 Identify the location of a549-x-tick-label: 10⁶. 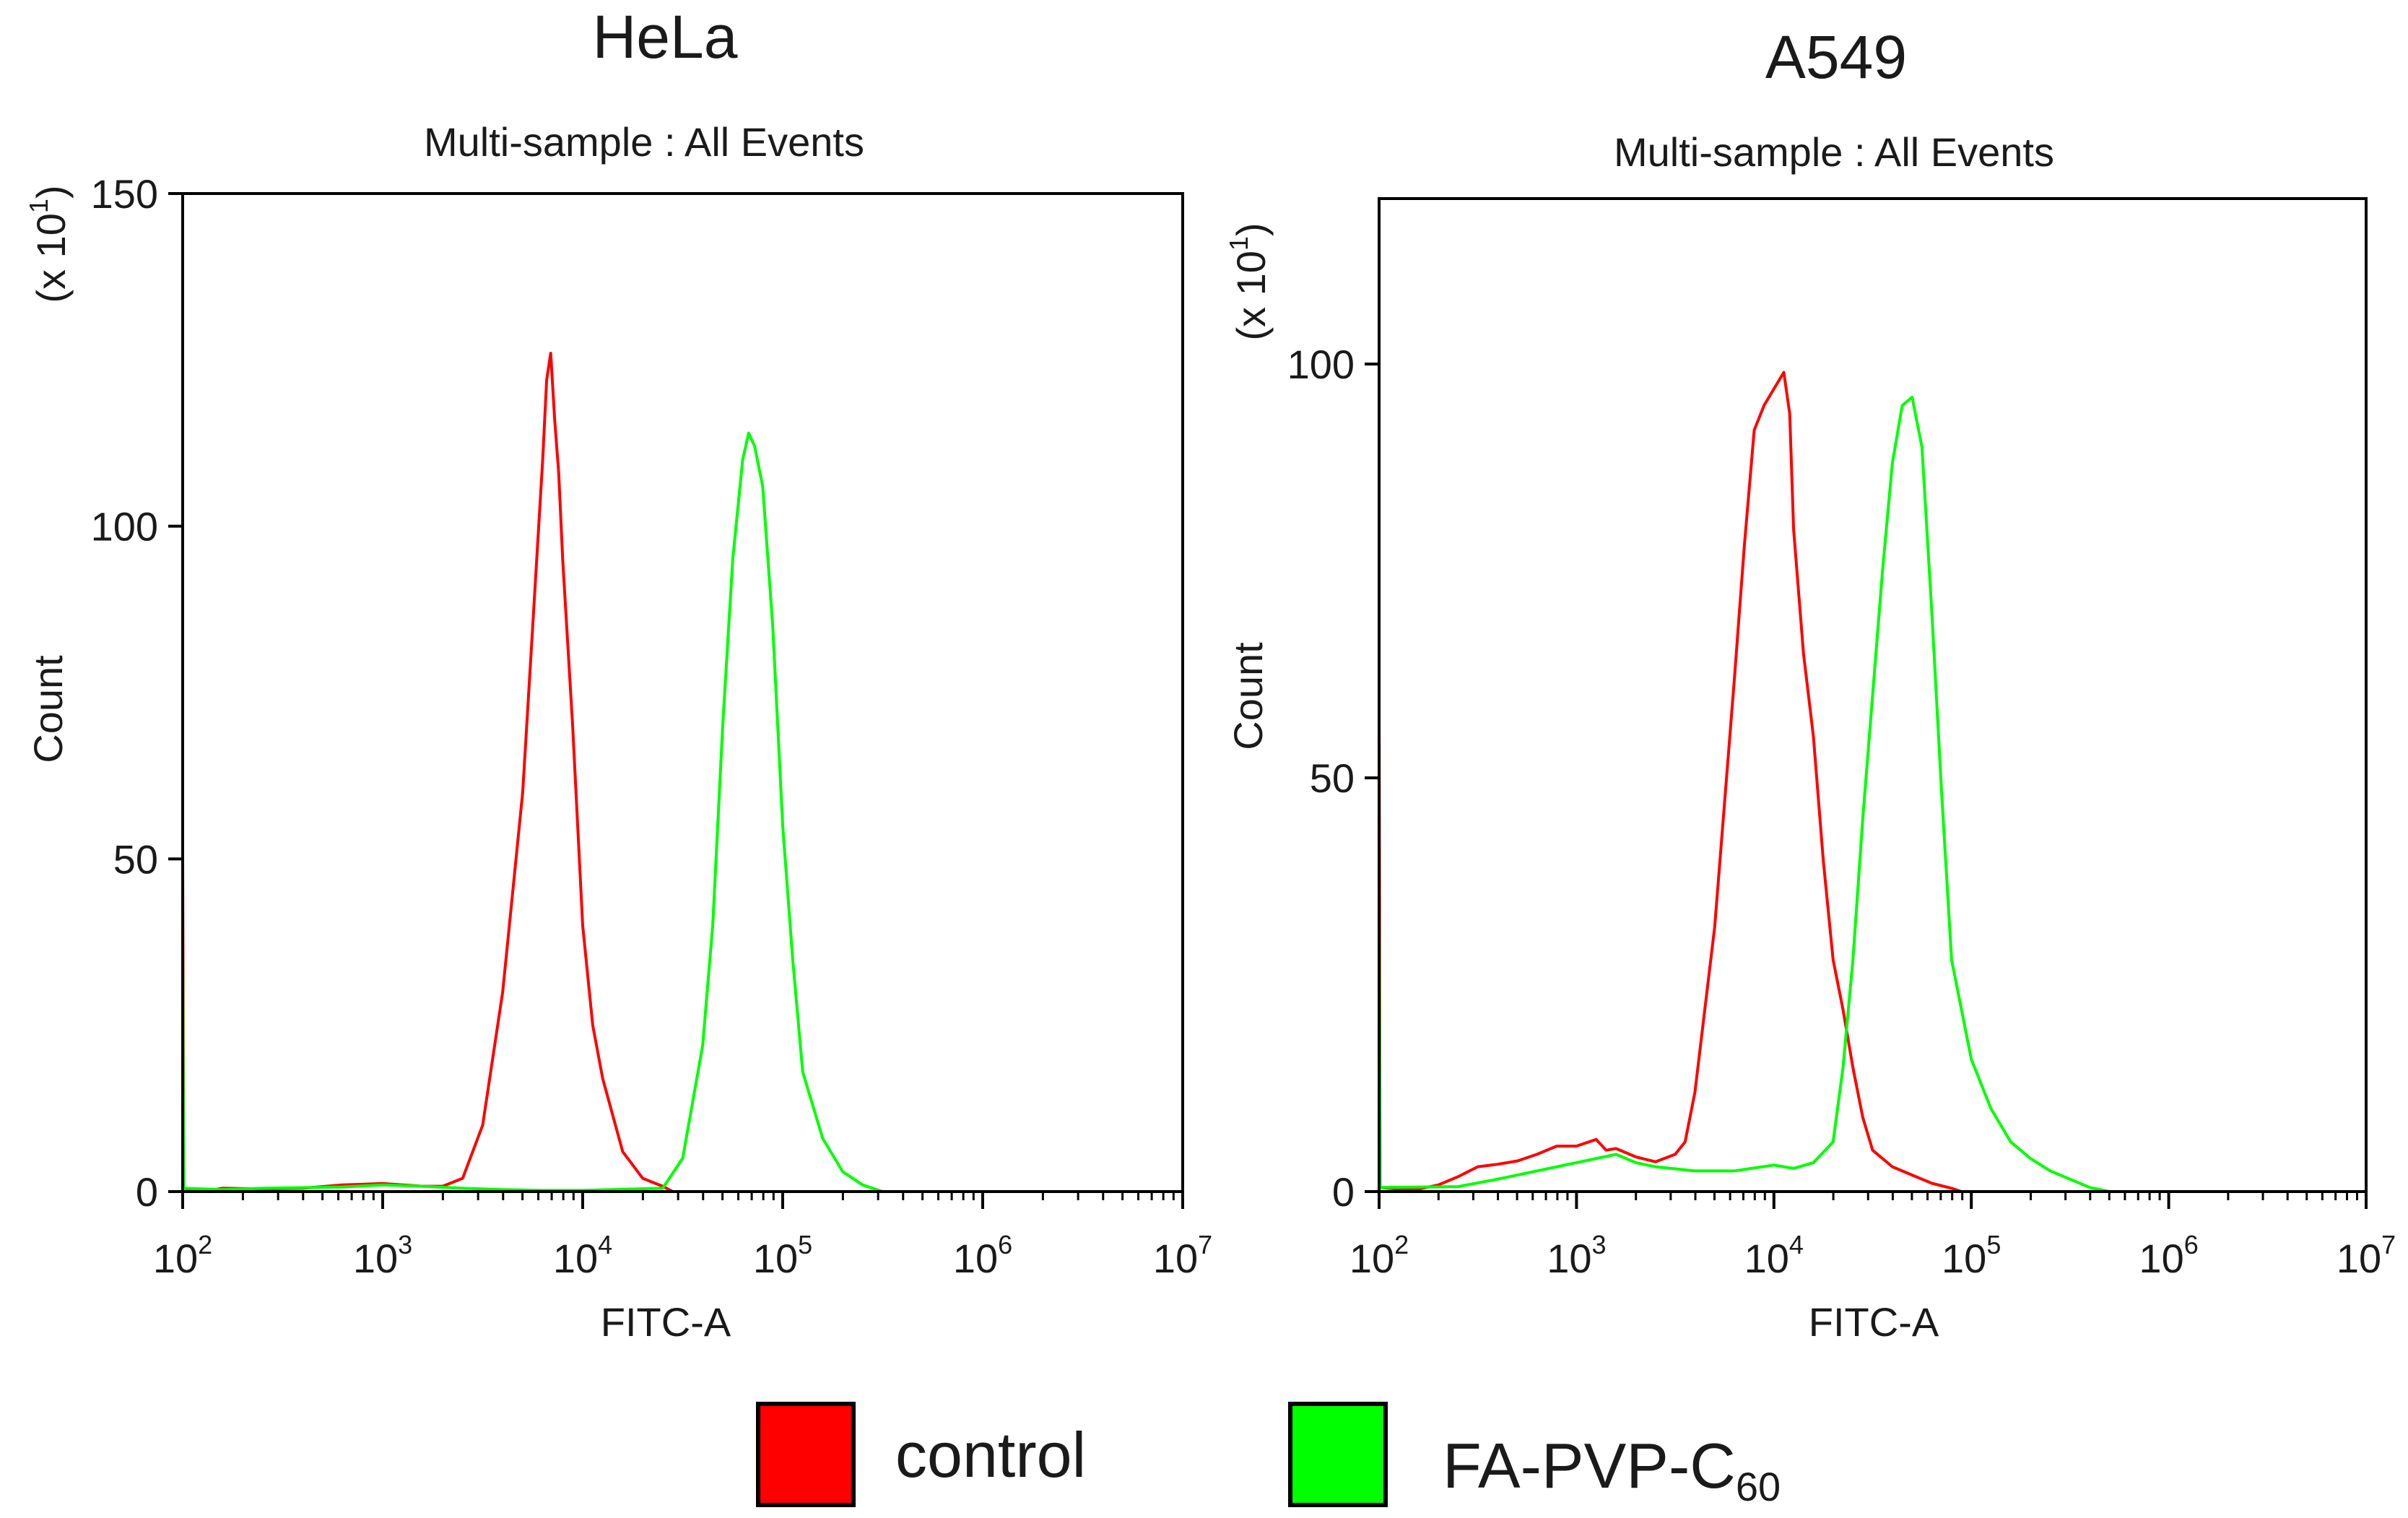
(2168, 1255).